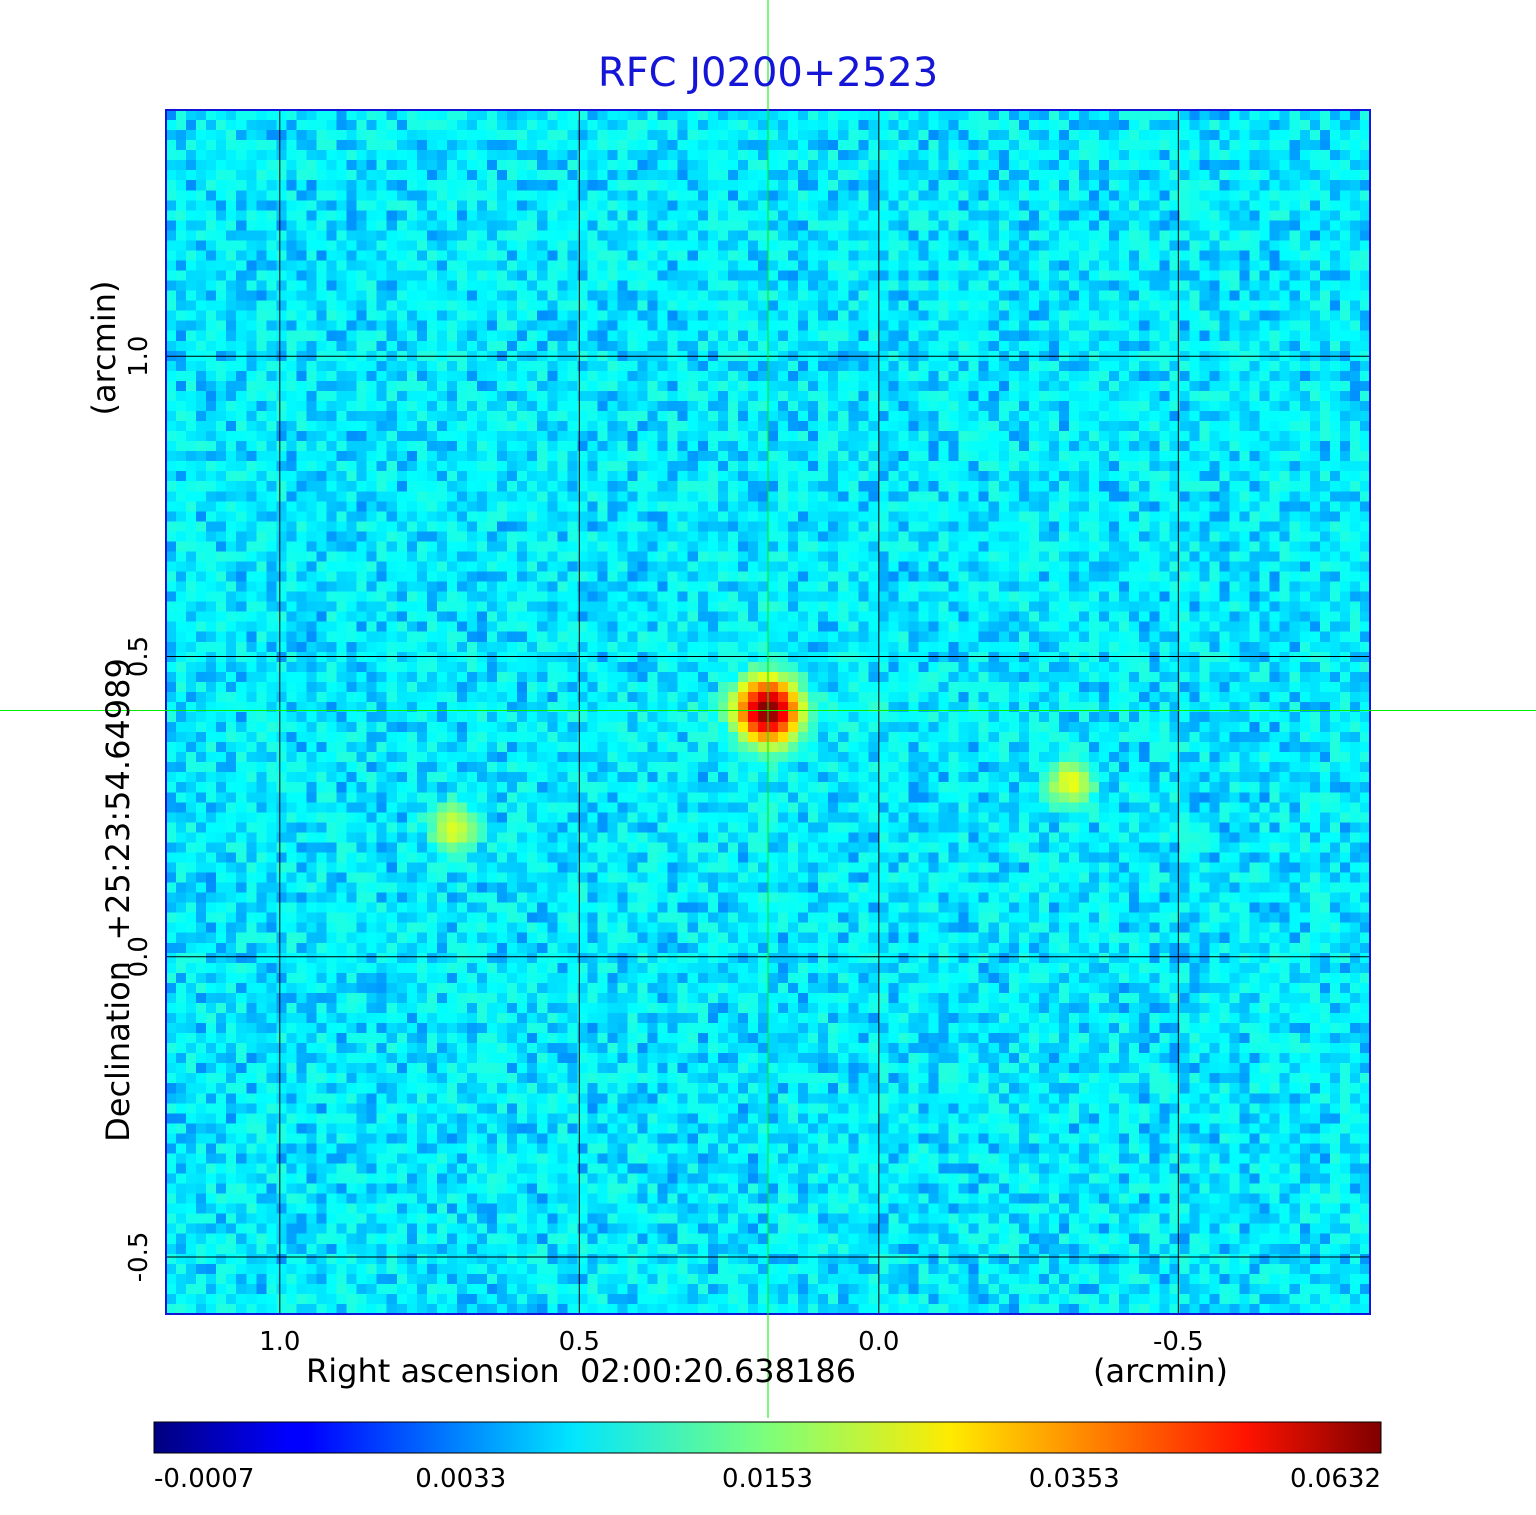  What do you see at coordinates (1160, 1371) in the screenshot?
I see `x-axis-unit: (arcmin)` at bounding box center [1160, 1371].